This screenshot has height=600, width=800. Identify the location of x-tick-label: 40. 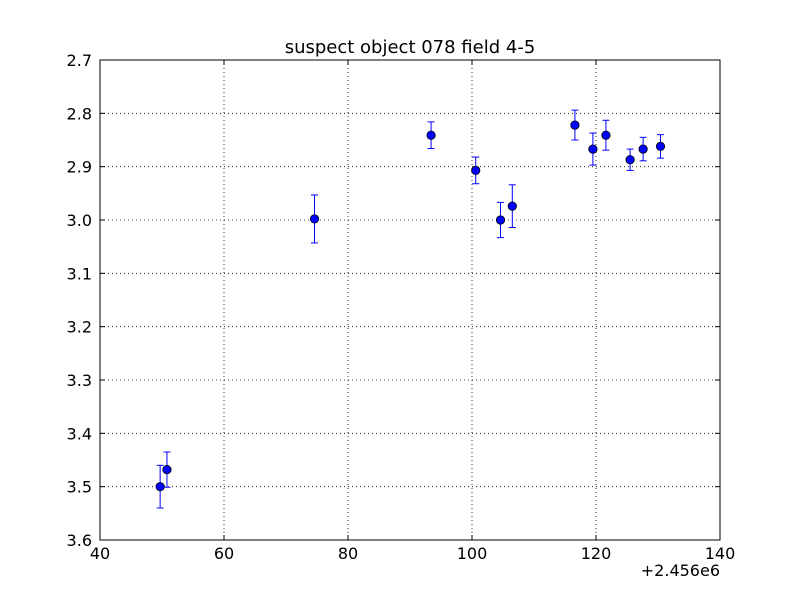
(100, 553).